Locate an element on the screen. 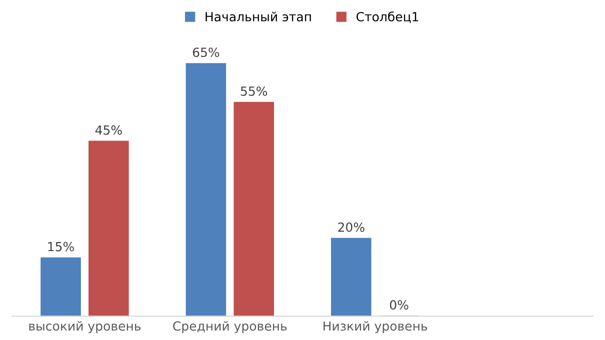 Image resolution: width=605 pixels, height=340 pixels. x-tick-label: Низкий уровень is located at coordinates (376, 327).